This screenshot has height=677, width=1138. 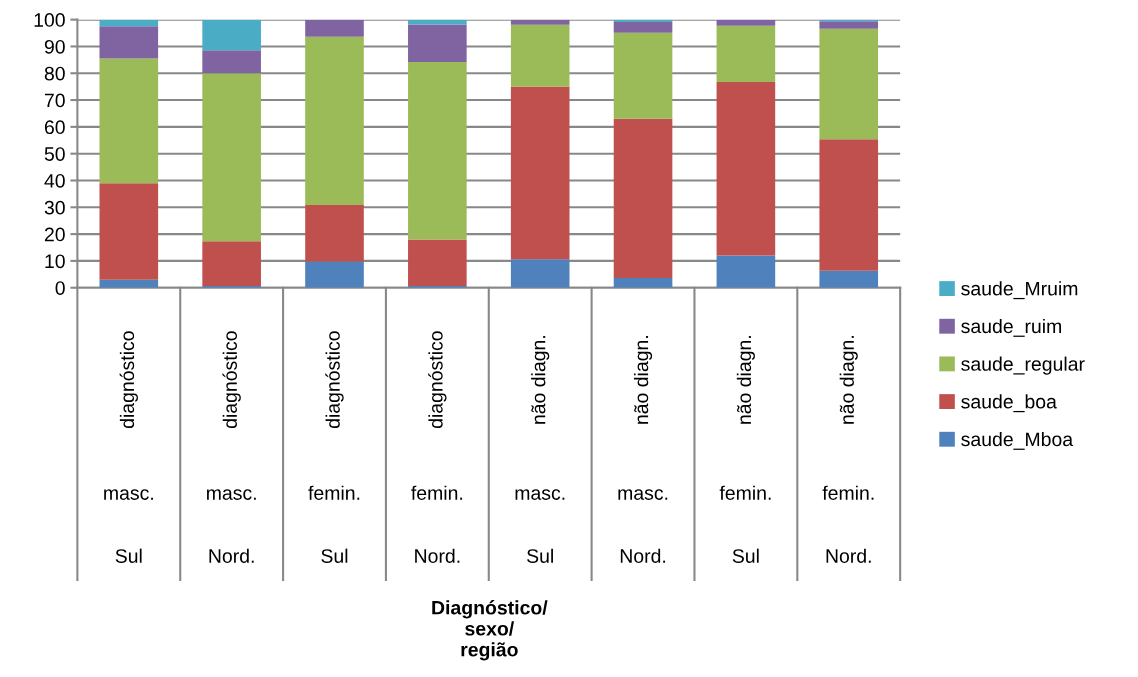 I want to click on y-tick-label: 90, so click(x=54, y=46).